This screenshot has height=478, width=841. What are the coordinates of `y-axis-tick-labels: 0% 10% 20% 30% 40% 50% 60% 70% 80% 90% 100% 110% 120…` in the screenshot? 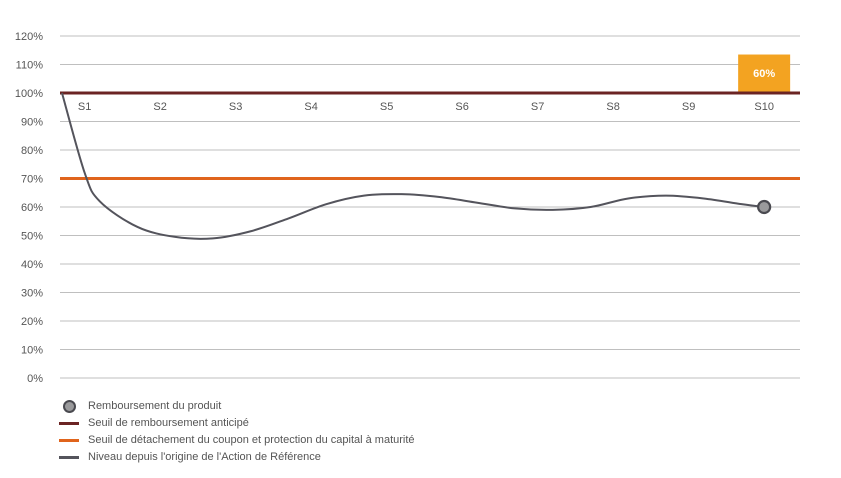 It's located at (29, 208).